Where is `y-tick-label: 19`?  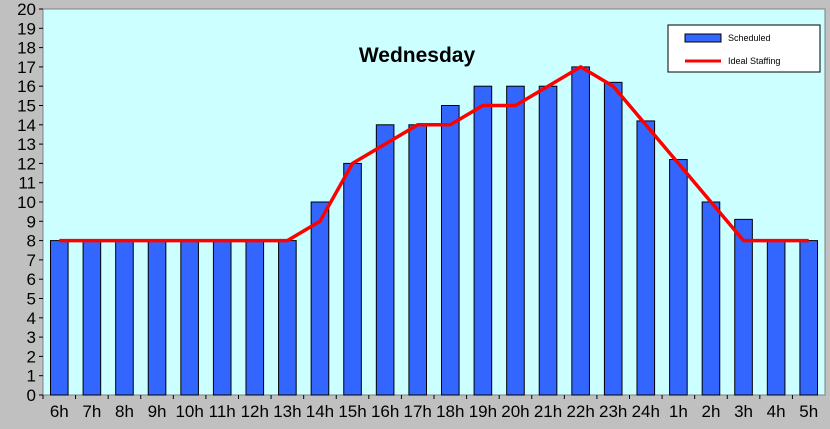 y-tick-label: 19 is located at coordinates (26, 28).